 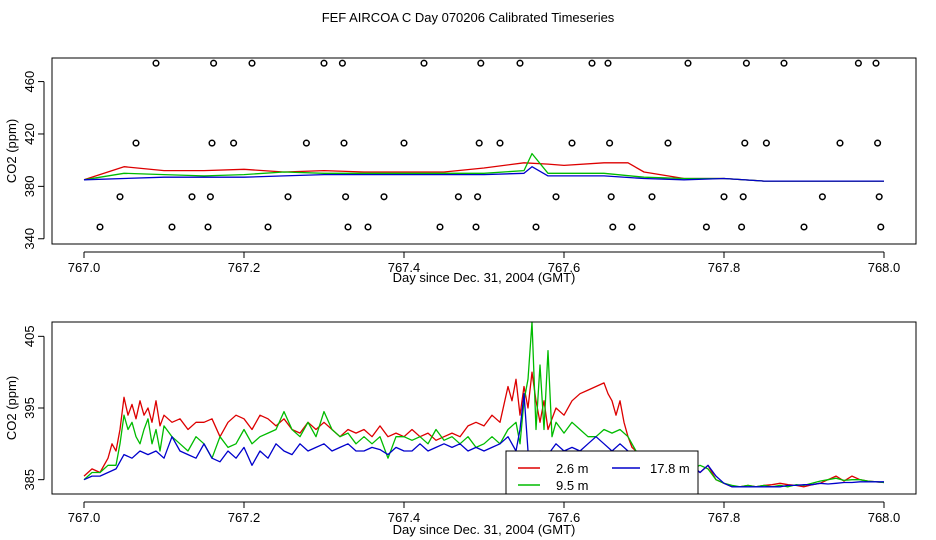 I want to click on bottom-x-tick-label: 767.4, so click(x=404, y=517).